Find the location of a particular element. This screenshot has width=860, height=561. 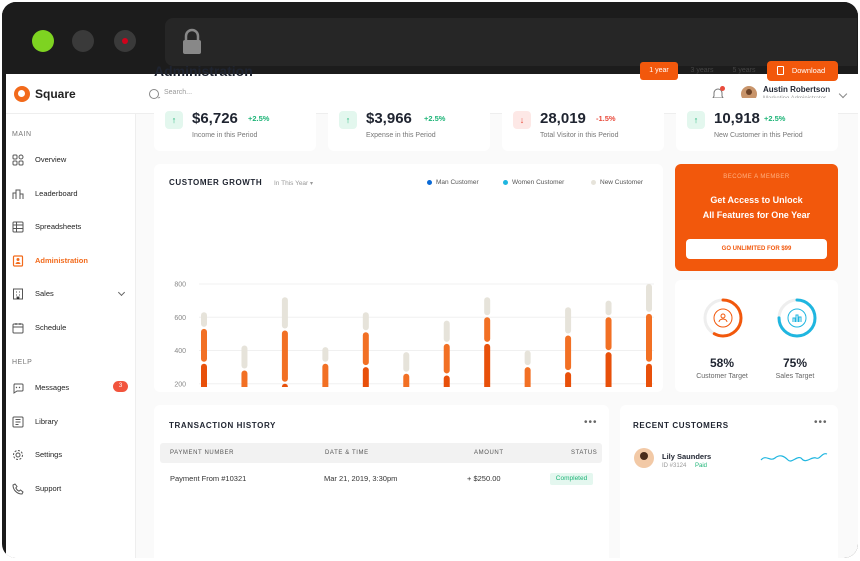

calendar-icon is located at coordinates (18, 328).